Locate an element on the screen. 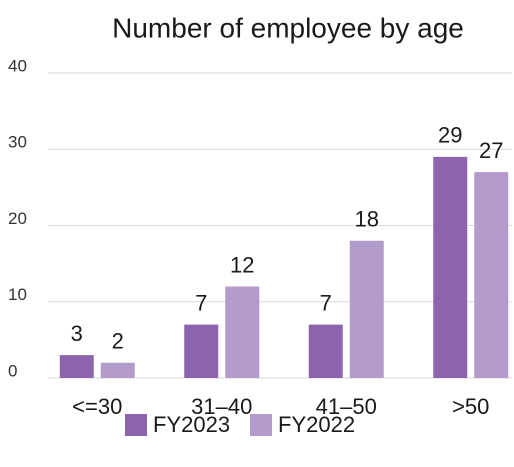  value-label: 29 is located at coordinates (450, 135).